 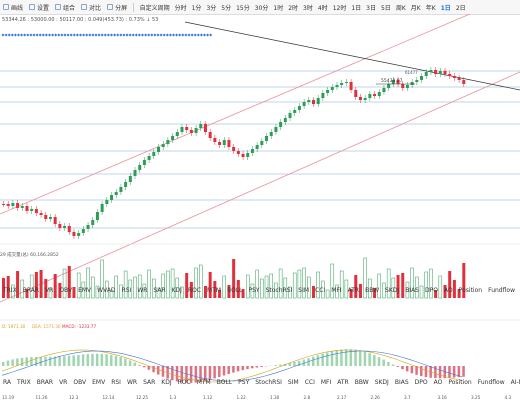 I want to click on compare-label: 对比, so click(x=95, y=8).